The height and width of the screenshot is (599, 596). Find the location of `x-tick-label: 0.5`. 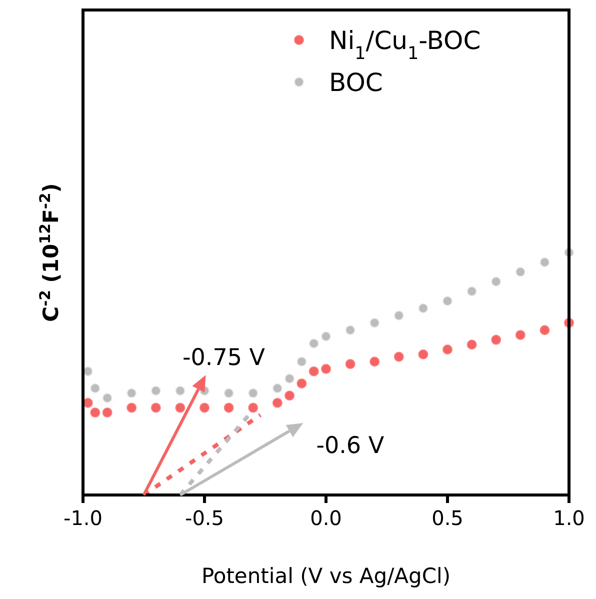

x-tick-label: 0.5 is located at coordinates (448, 518).